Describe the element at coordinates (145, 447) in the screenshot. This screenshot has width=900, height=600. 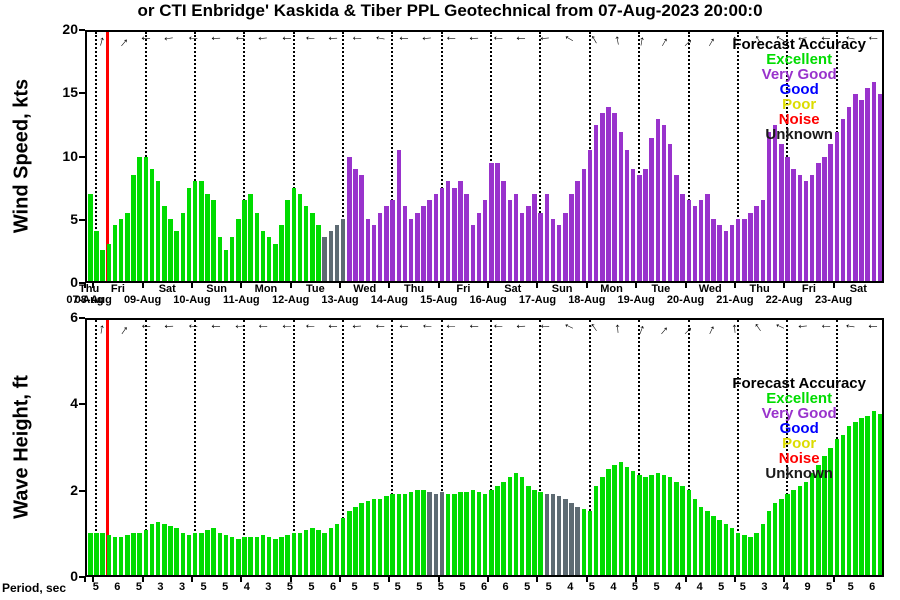
I see `day-gridline` at that location.